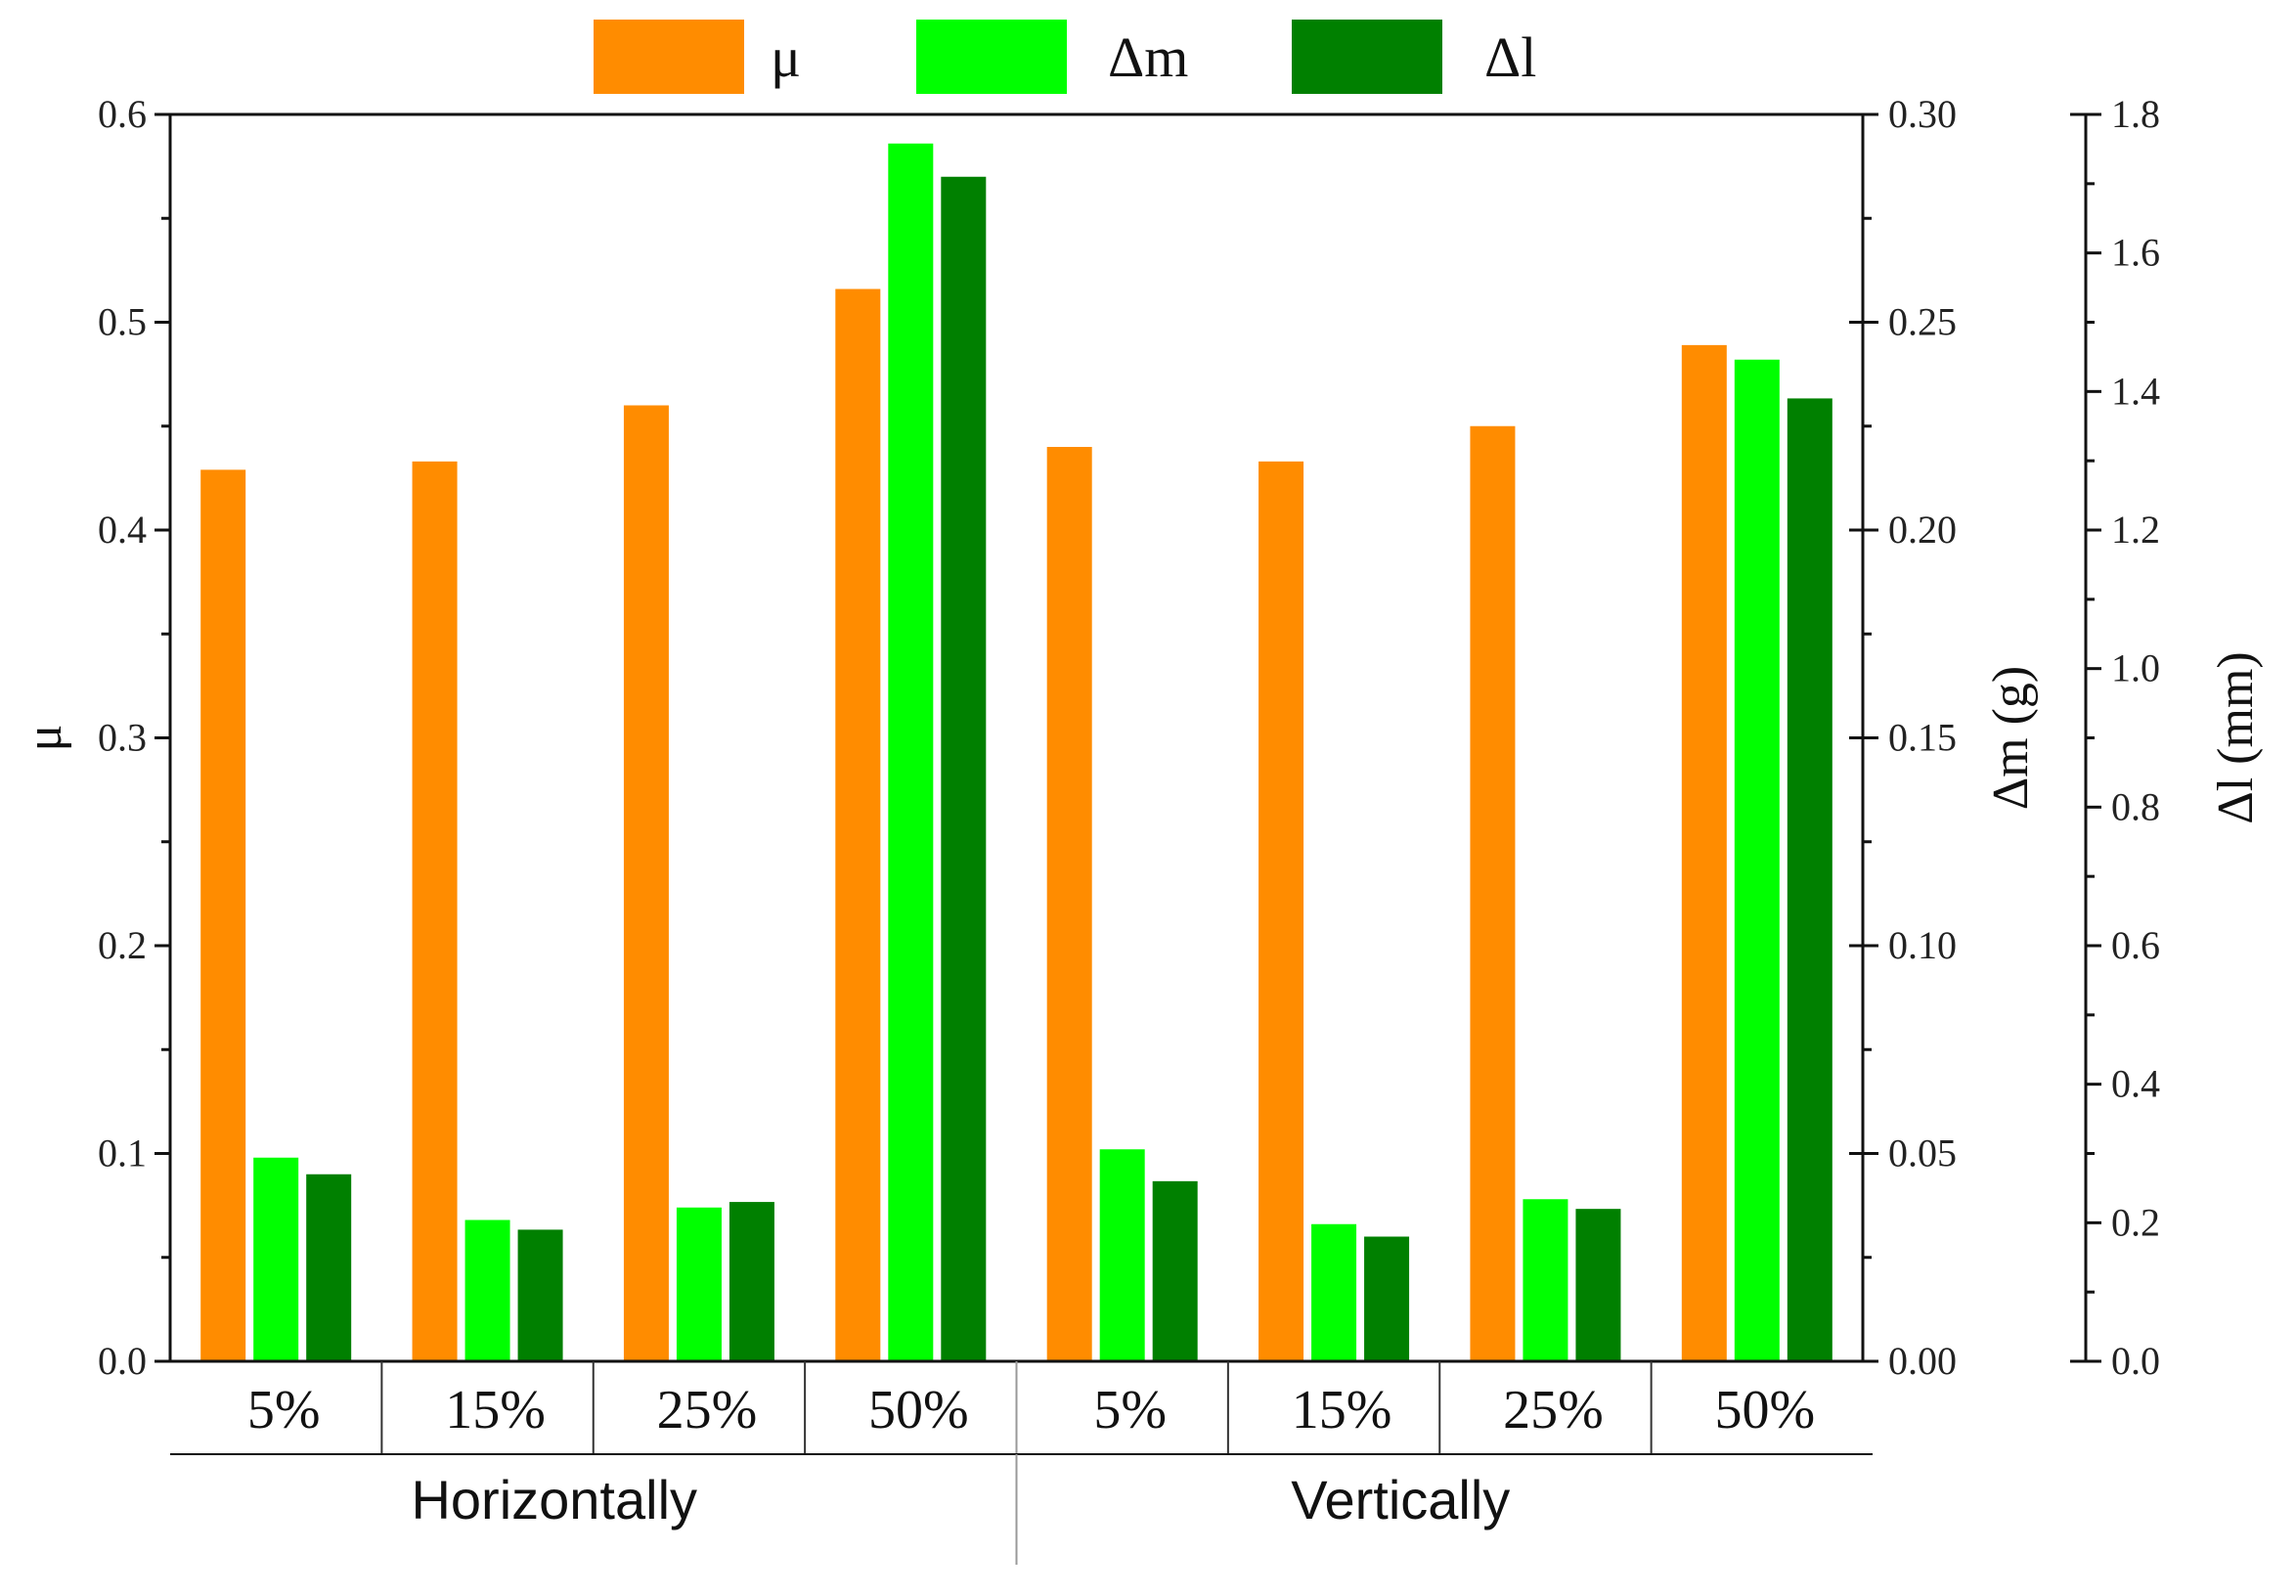 This screenshot has width=2296, height=1596. What do you see at coordinates (554, 1499) in the screenshot?
I see `x-group-label: Horizontally` at bounding box center [554, 1499].